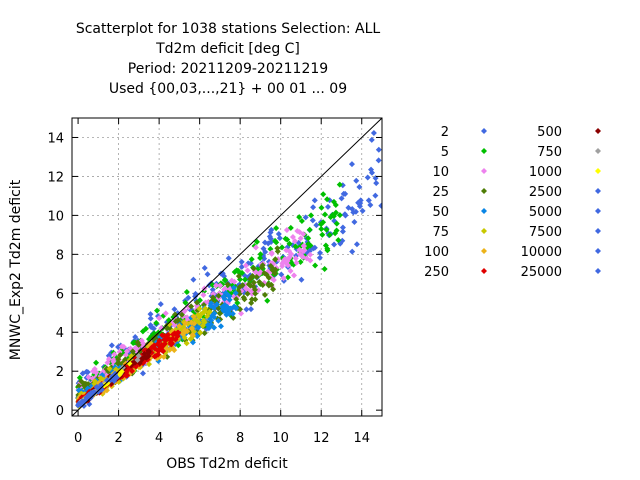 This screenshot has width=640, height=480. Describe the element at coordinates (228, 49) in the screenshot. I see `chart-title-line-2: Td2m deficit [deg C]` at that location.